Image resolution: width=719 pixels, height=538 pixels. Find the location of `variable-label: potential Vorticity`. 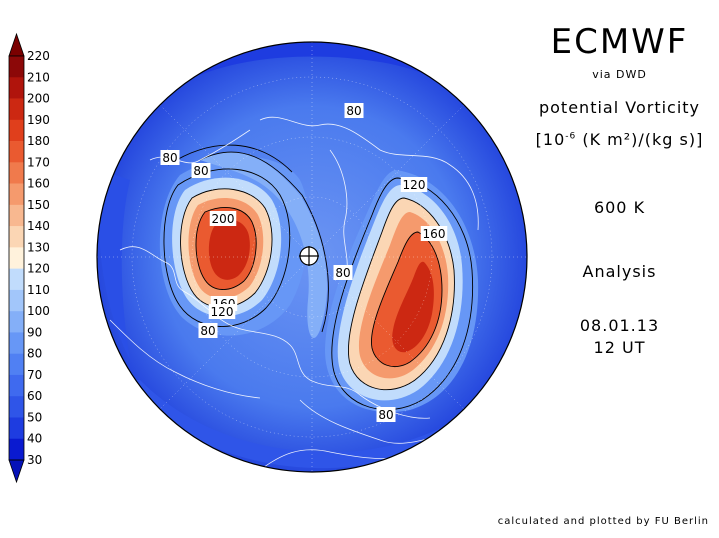

variable-label: potential Vorticity is located at coordinates (619, 107).